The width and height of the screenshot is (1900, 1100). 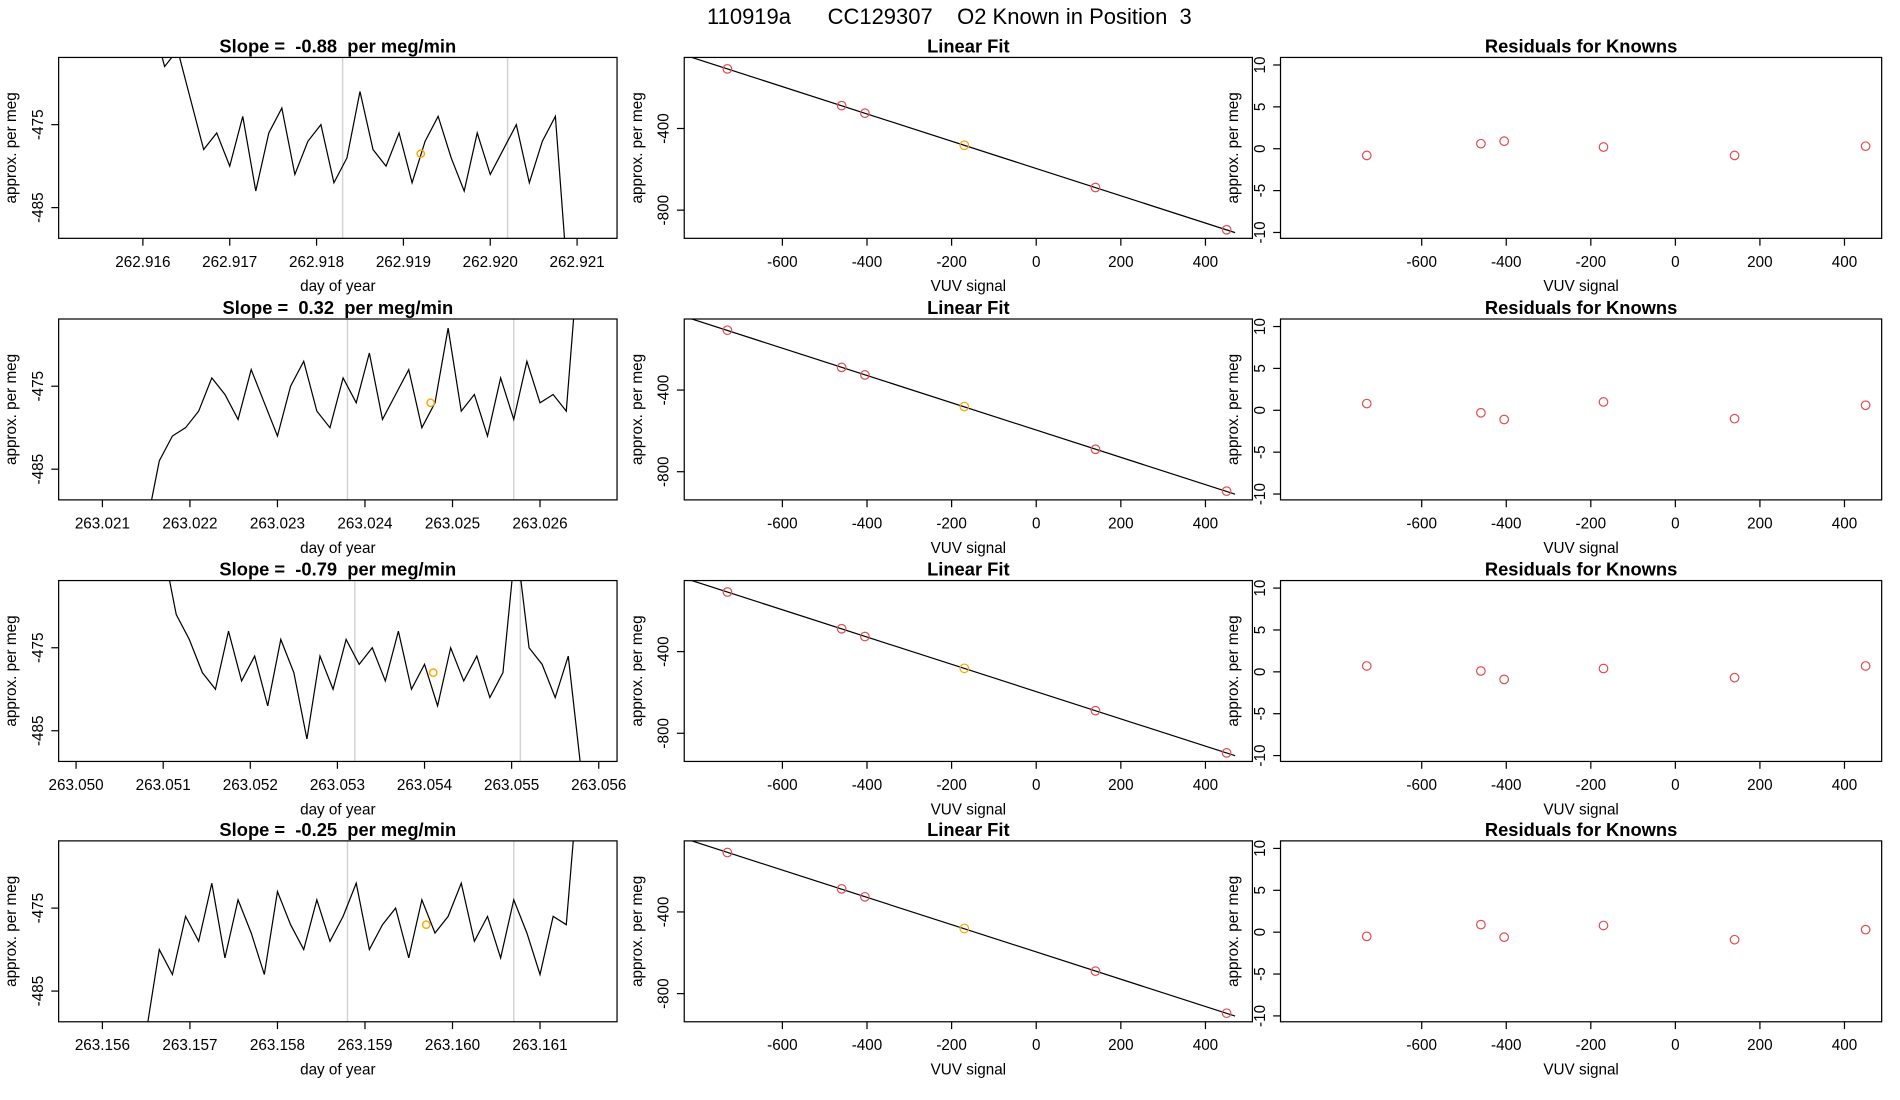 What do you see at coordinates (664, 651) in the screenshot?
I see `y-tick-label: -400` at bounding box center [664, 651].